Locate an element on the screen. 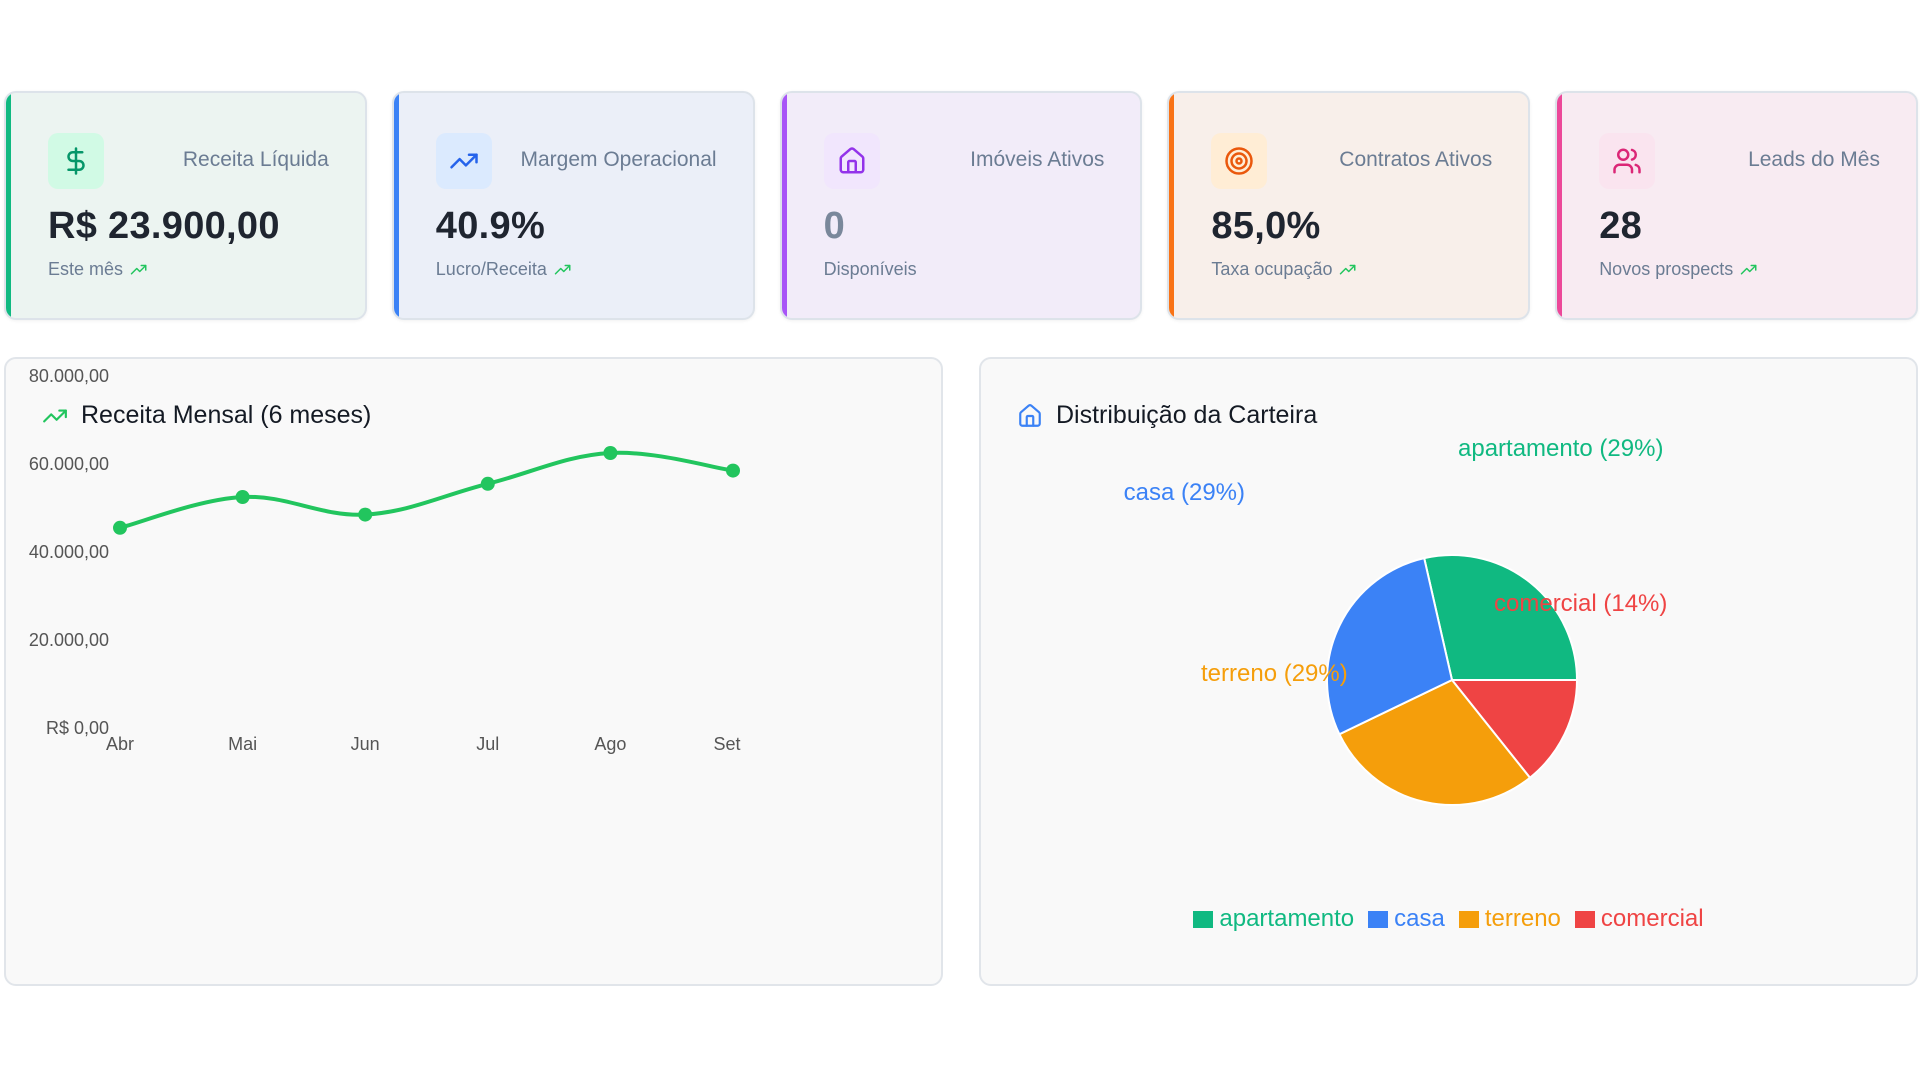 This screenshot has height=1080, width=1920. kpi-card-receita-liquida: Receita Líquida R$ 23.900,00 Este mês is located at coordinates (185, 205).